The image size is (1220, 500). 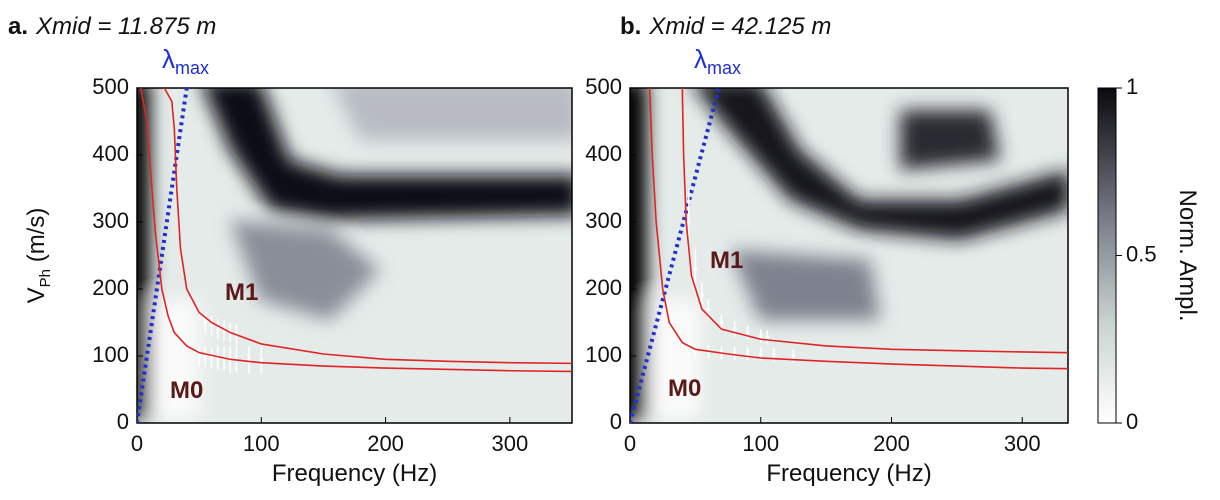 I want to click on panel-title: a. Xmid = 11.875 m, so click(x=112, y=26).